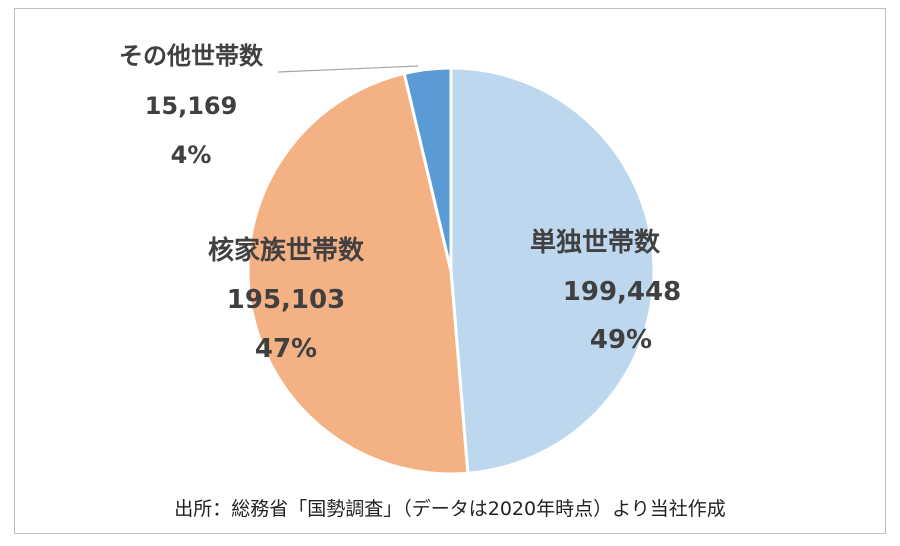 This screenshot has height=546, width=900. What do you see at coordinates (450, 509) in the screenshot?
I see `source-note: 出所：総務省「国勢調査」（データは2020年時点）より当社作成` at bounding box center [450, 509].